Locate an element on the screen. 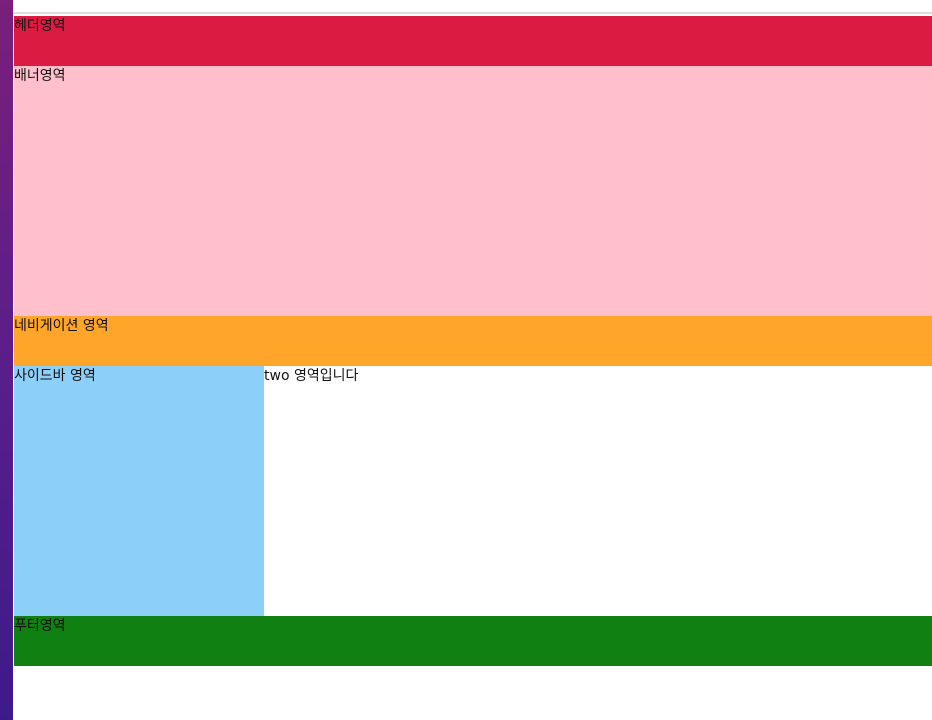  window-edge-decoration is located at coordinates (6, 360).